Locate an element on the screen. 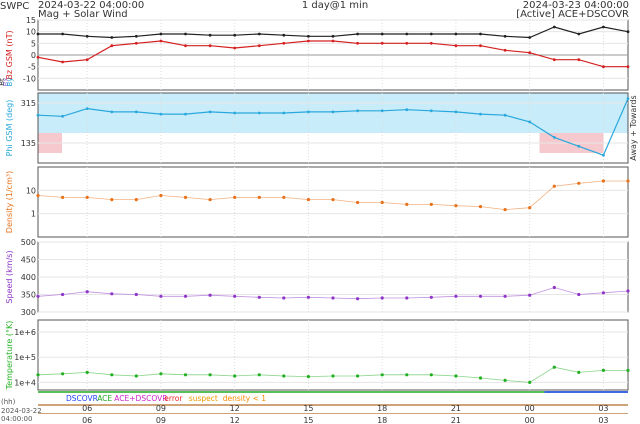 The width and height of the screenshot is (640, 424). timeline-tick-bottom: 09 is located at coordinates (161, 420).